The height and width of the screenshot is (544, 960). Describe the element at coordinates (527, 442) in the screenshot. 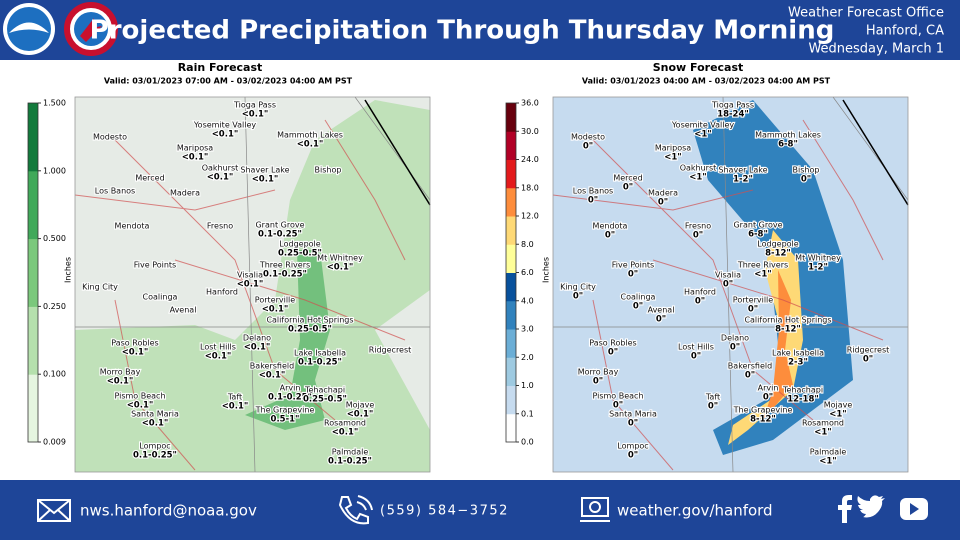

I see `colorbar-label: 0.0` at that location.